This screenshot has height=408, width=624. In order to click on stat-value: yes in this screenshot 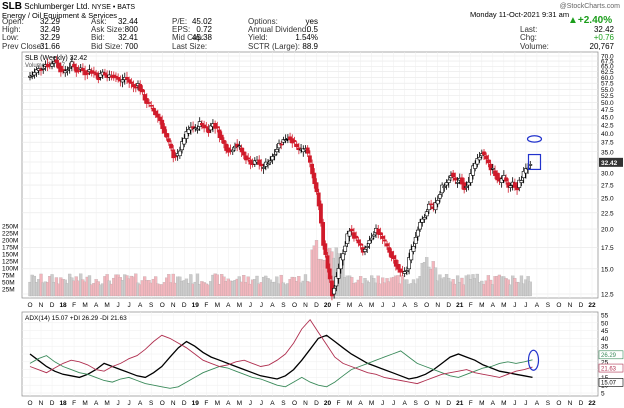, I will do `click(311, 21)`.